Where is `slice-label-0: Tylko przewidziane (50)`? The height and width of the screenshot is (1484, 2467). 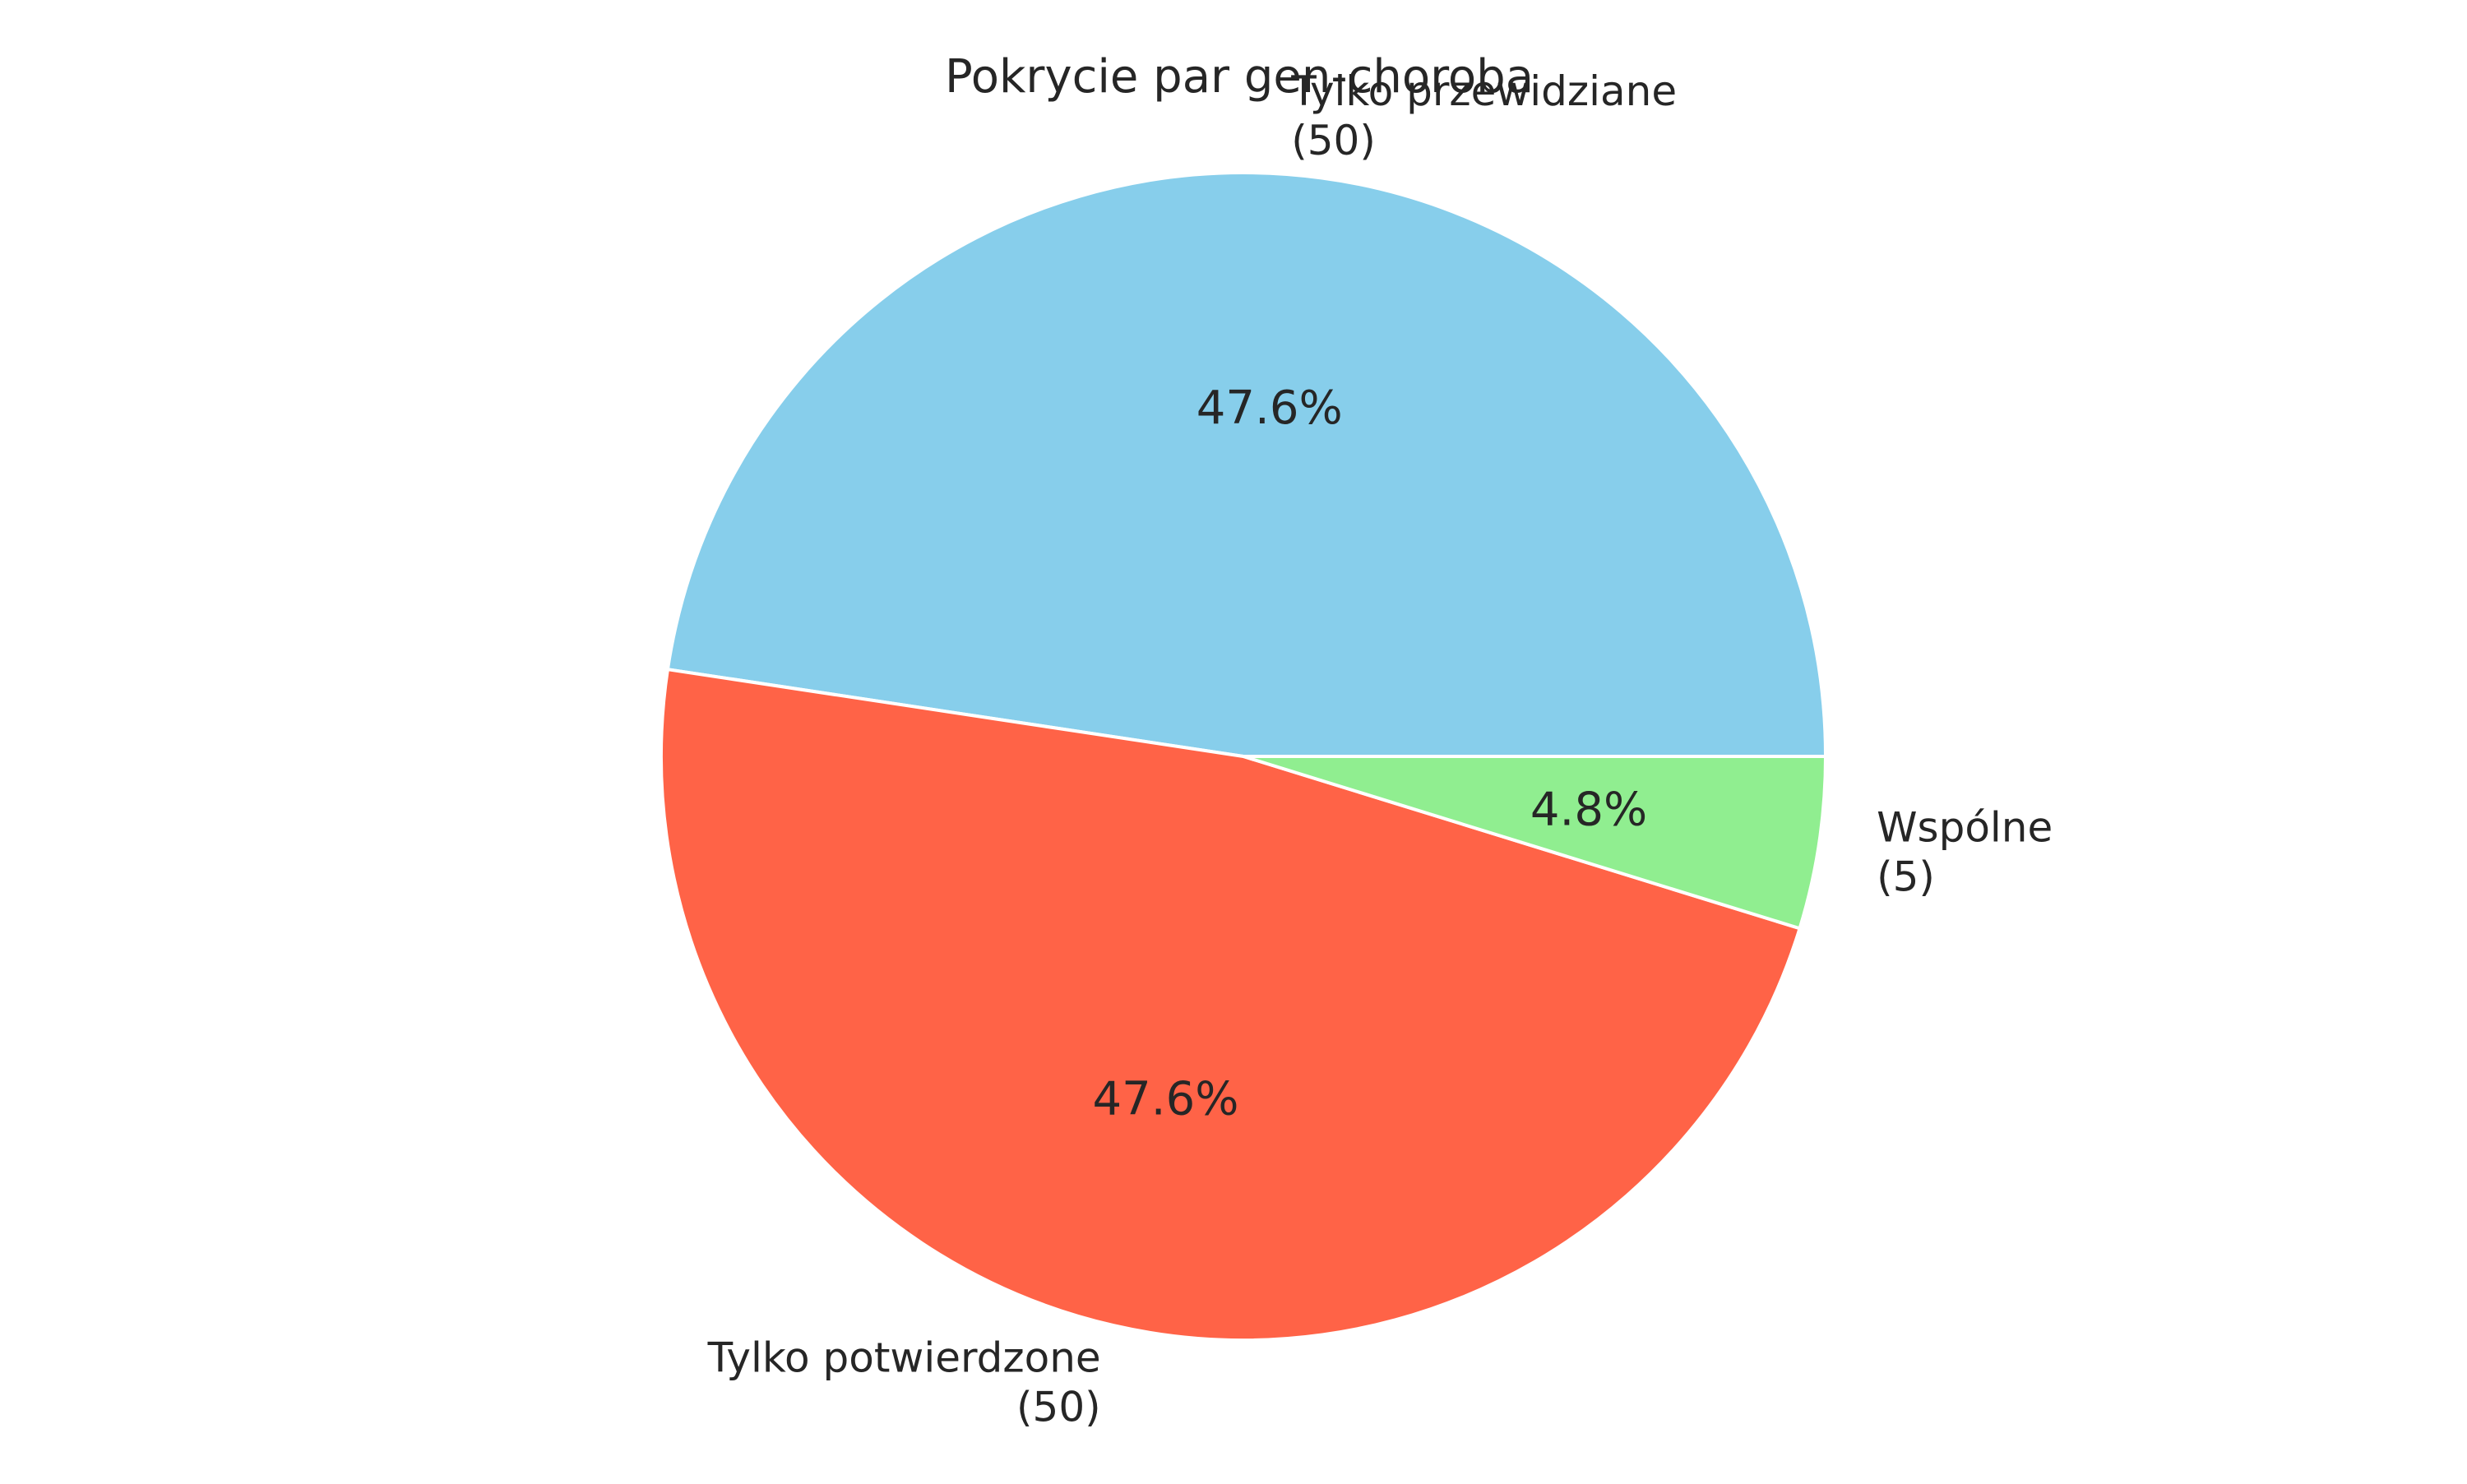 slice-label-0: Tylko przewidziane (50) is located at coordinates (1483, 116).